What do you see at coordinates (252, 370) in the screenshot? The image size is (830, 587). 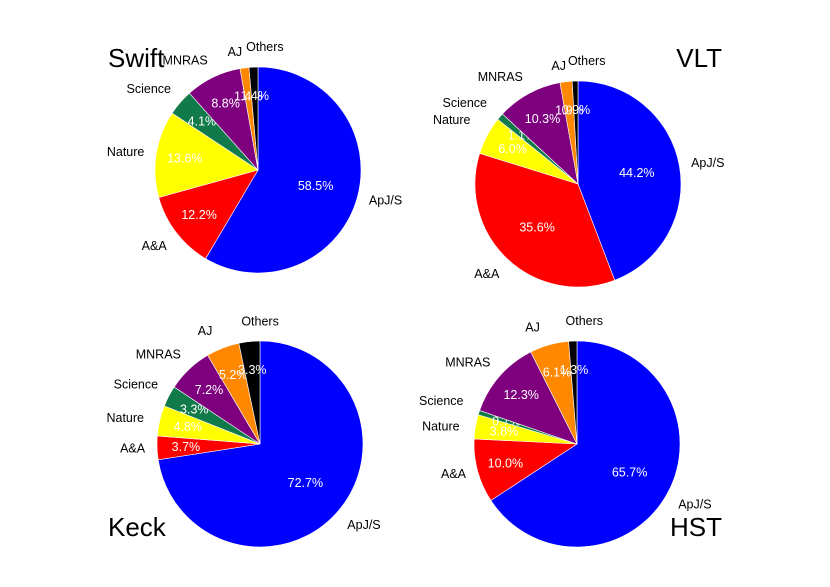 I see `data-label-keck-others: 3.3%` at bounding box center [252, 370].